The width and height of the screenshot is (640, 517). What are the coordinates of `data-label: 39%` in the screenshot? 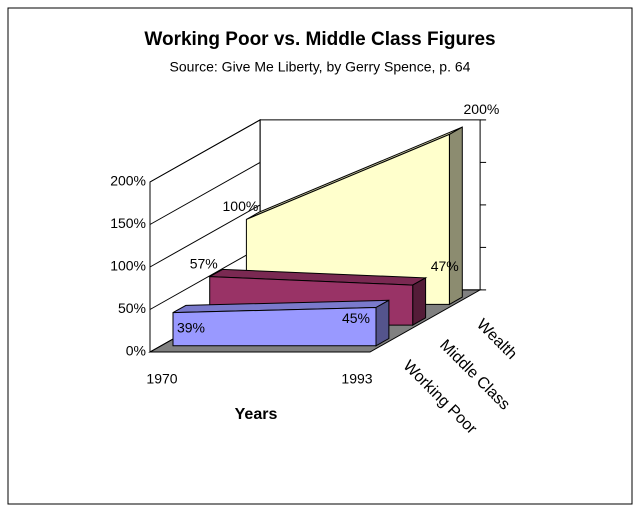 It's located at (191, 327).